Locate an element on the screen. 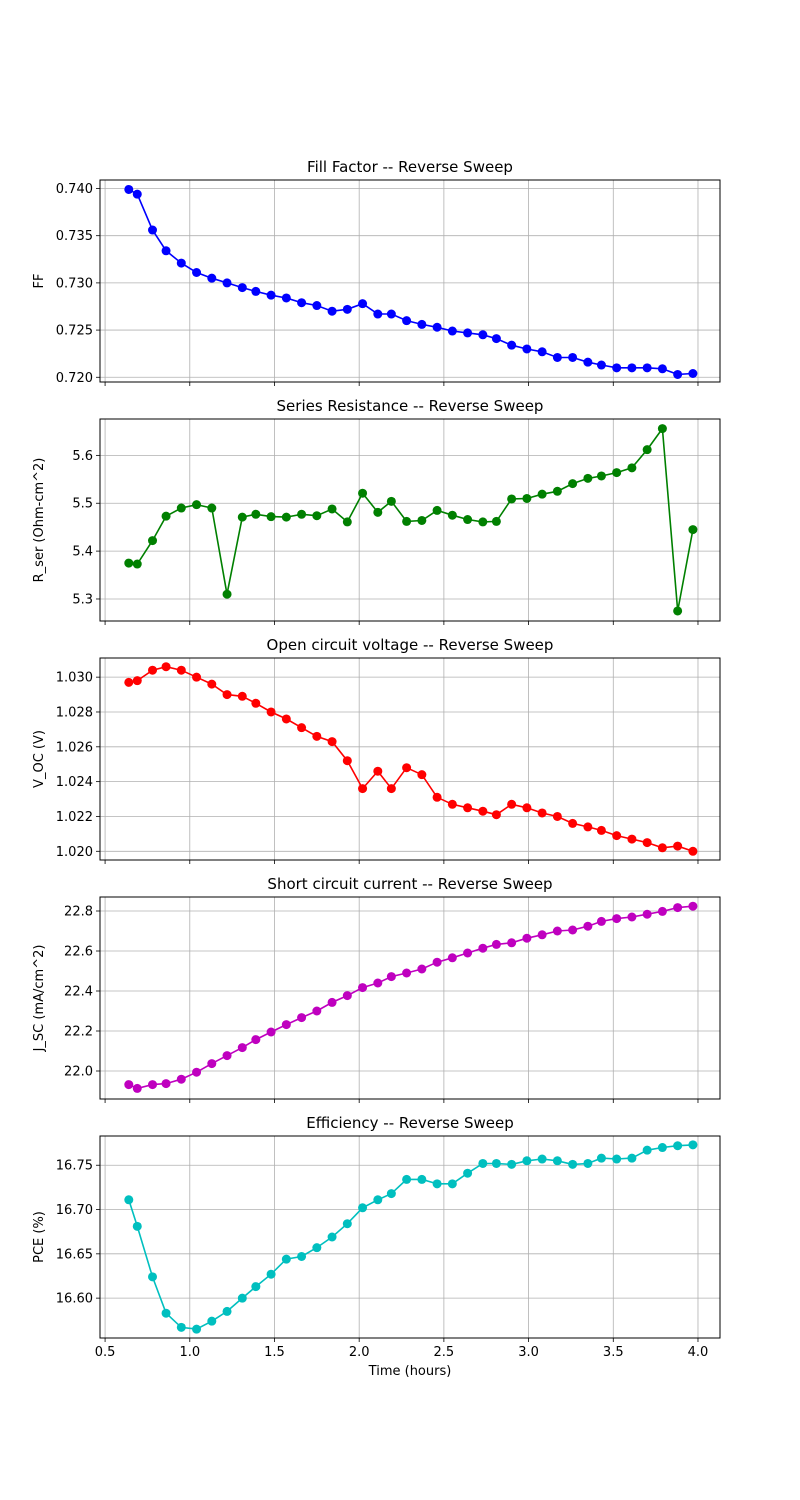 This screenshot has width=800, height=1500. y-tick-label: 22.6 is located at coordinates (78, 952).